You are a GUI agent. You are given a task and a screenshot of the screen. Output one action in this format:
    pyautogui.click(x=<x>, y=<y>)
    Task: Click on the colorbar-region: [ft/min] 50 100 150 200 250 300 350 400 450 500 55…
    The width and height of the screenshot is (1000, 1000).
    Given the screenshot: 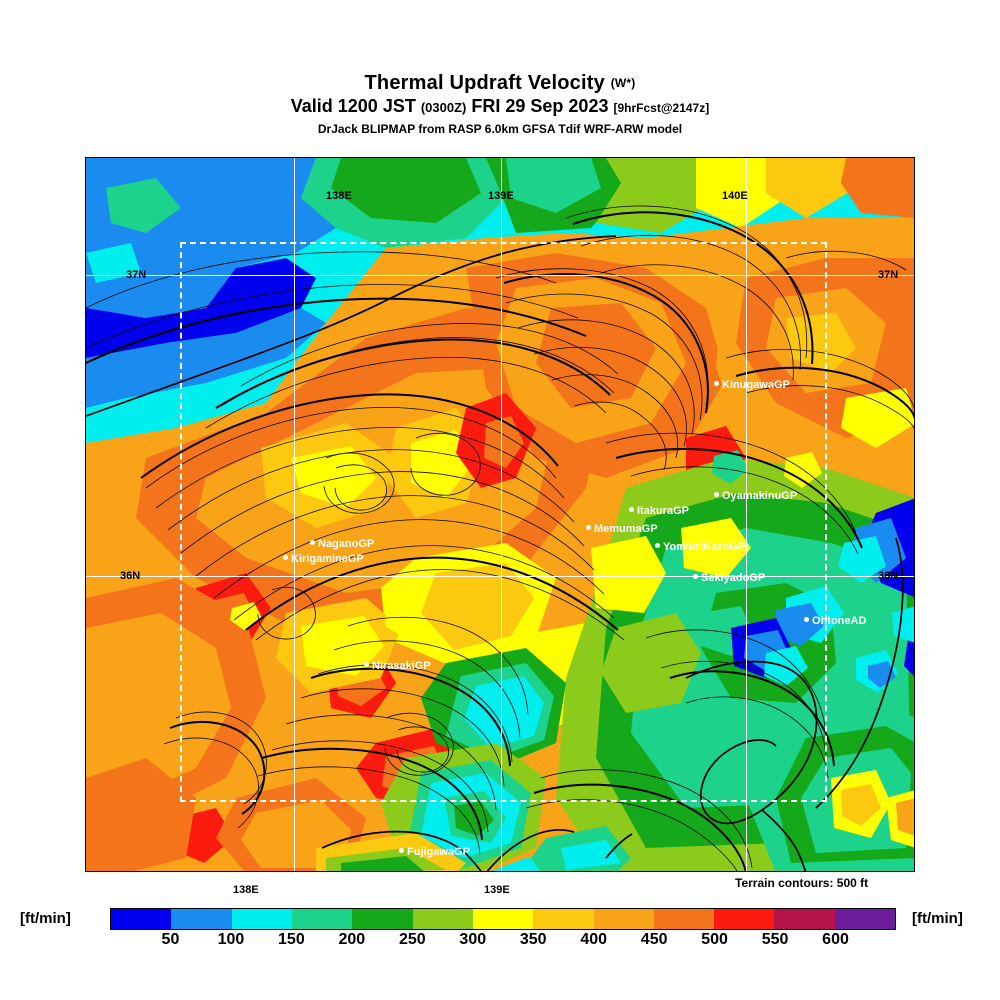 What is the action you would take?
    pyautogui.click(x=500, y=930)
    